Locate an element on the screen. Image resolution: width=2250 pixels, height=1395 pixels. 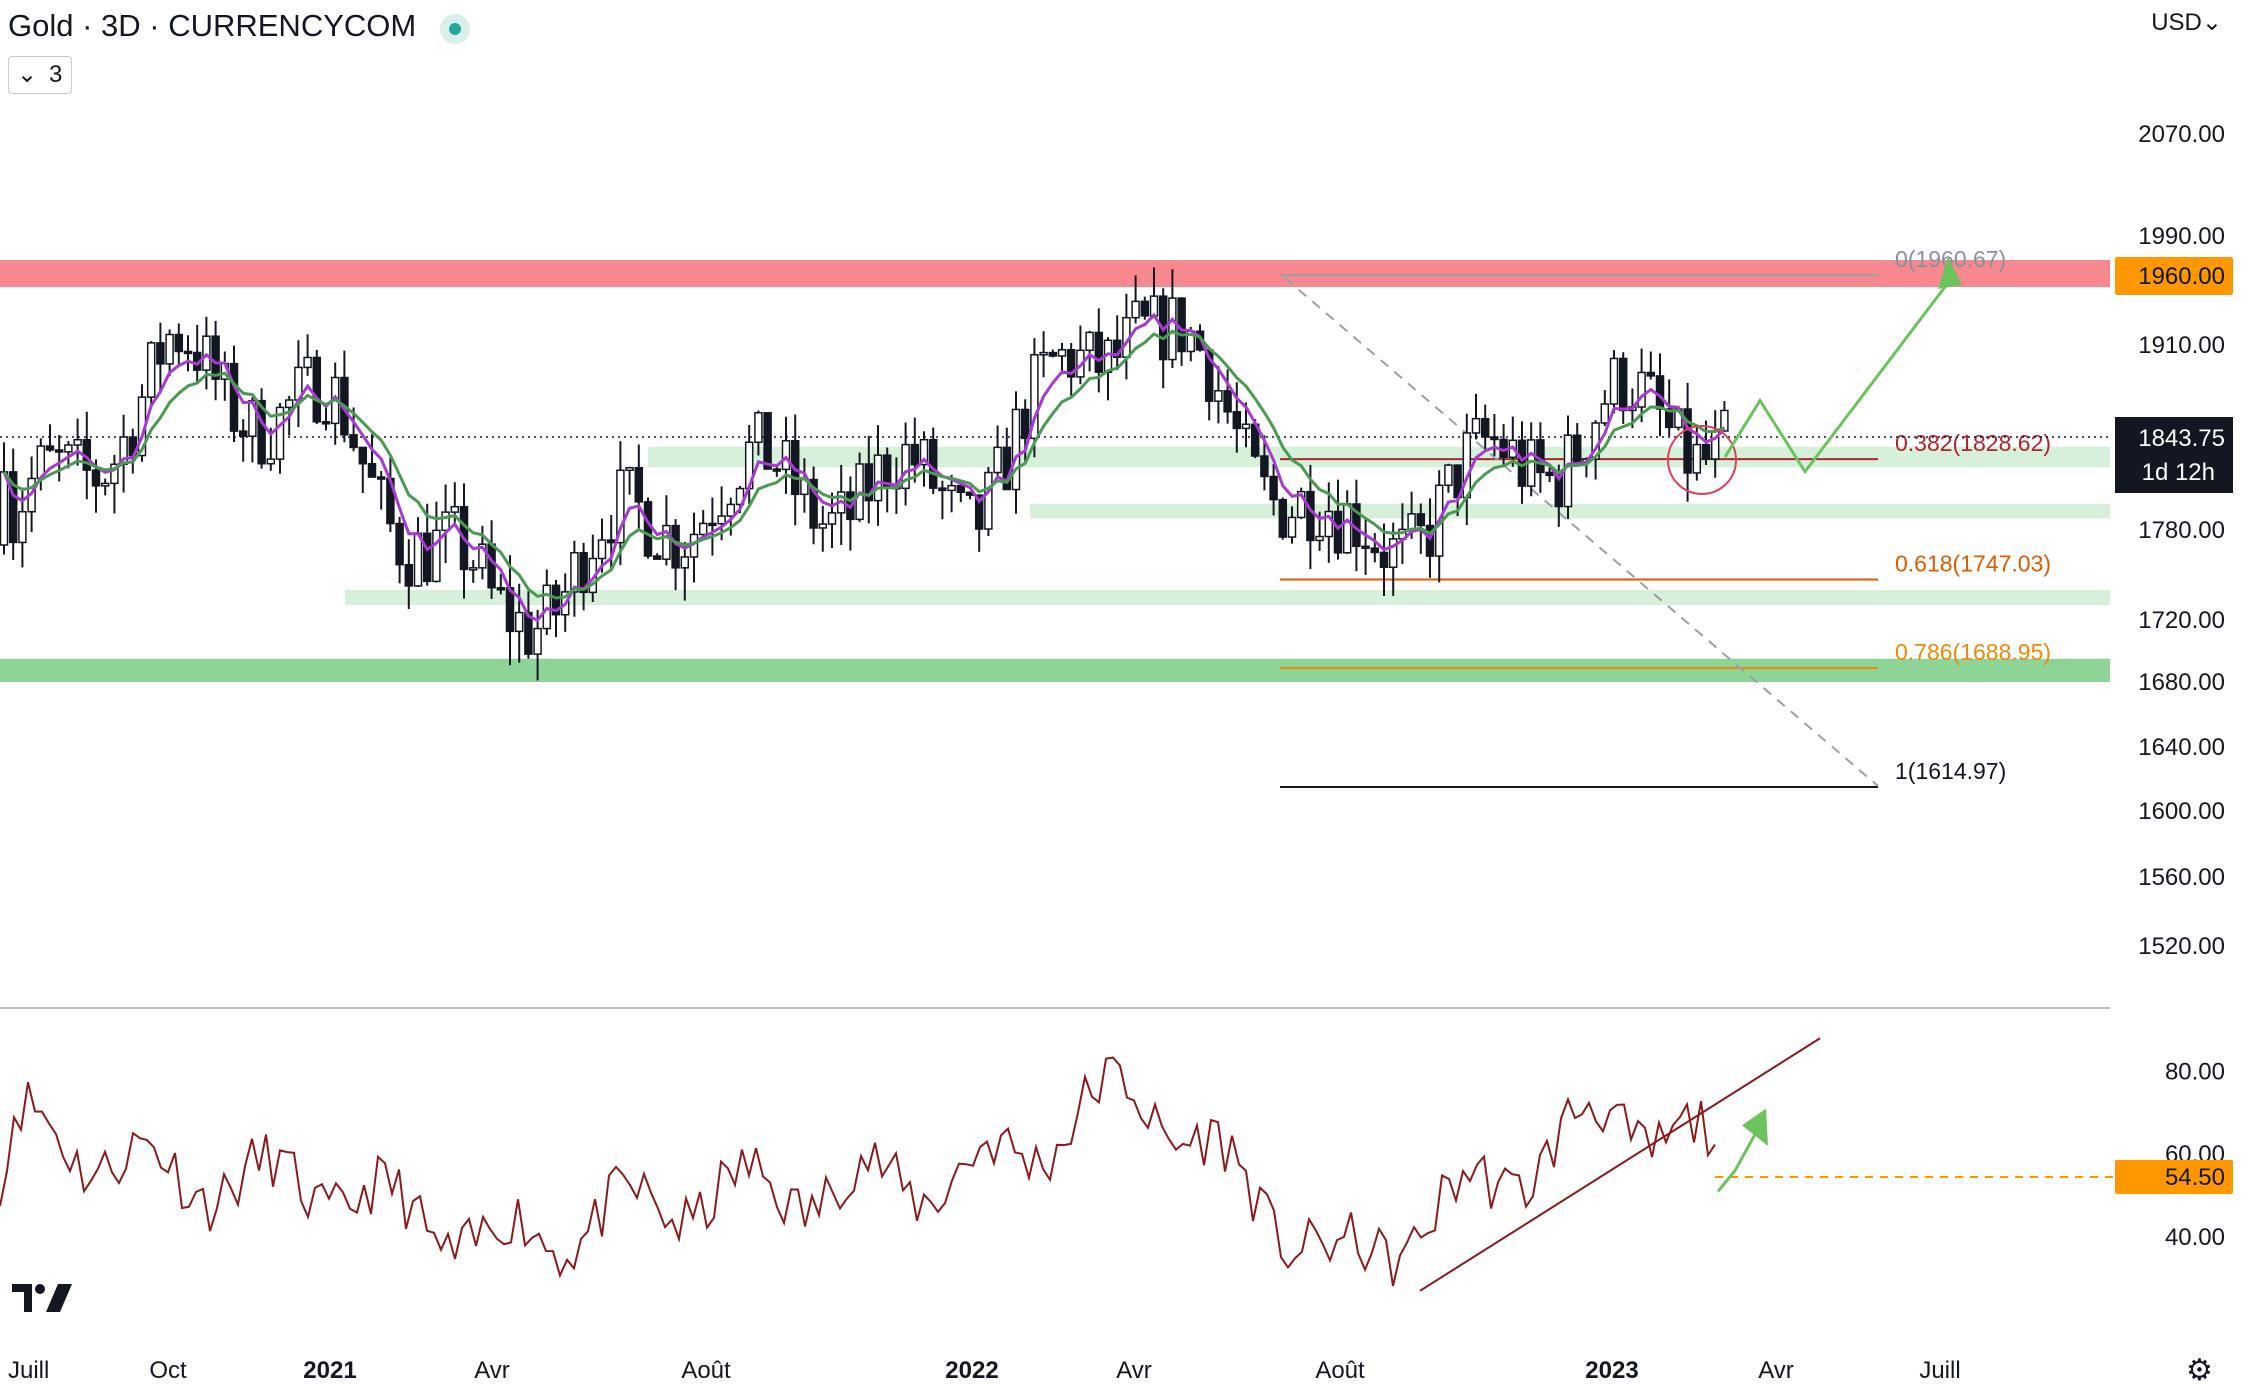
highlight-circle is located at coordinates (1702, 459).